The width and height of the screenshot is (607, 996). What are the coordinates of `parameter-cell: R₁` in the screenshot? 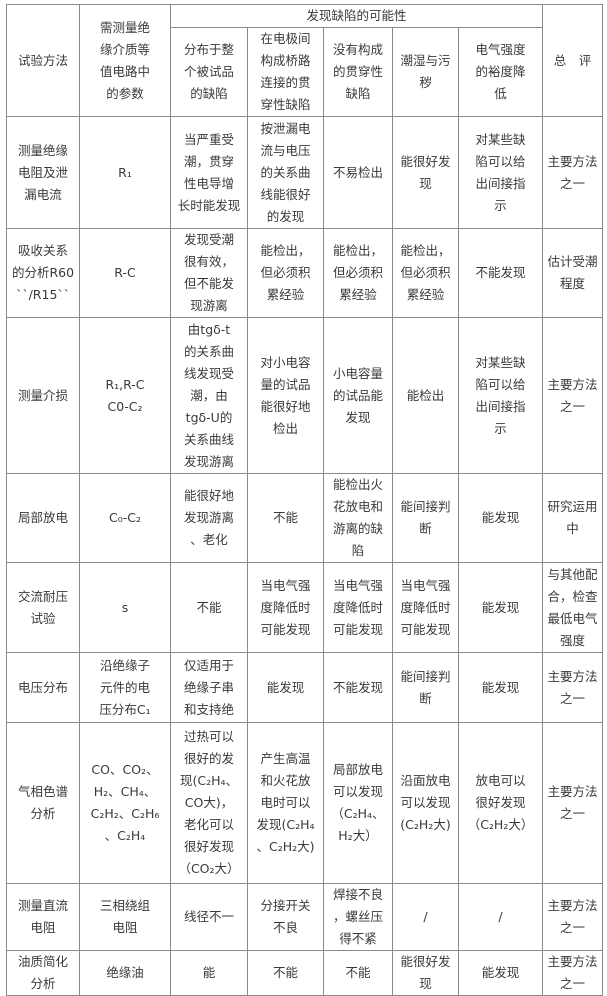 It's located at (125, 172).